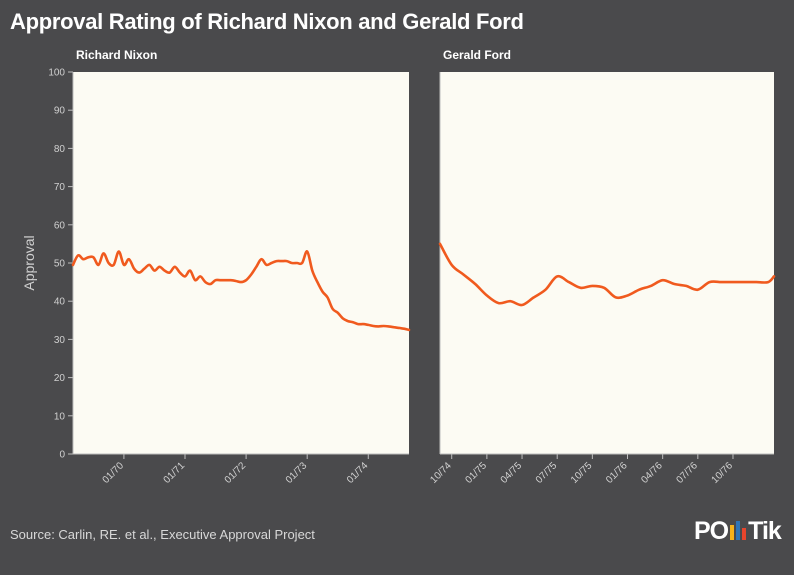 The height and width of the screenshot is (575, 794). What do you see at coordinates (60, 225) in the screenshot?
I see `y-tick-label: 60` at bounding box center [60, 225].